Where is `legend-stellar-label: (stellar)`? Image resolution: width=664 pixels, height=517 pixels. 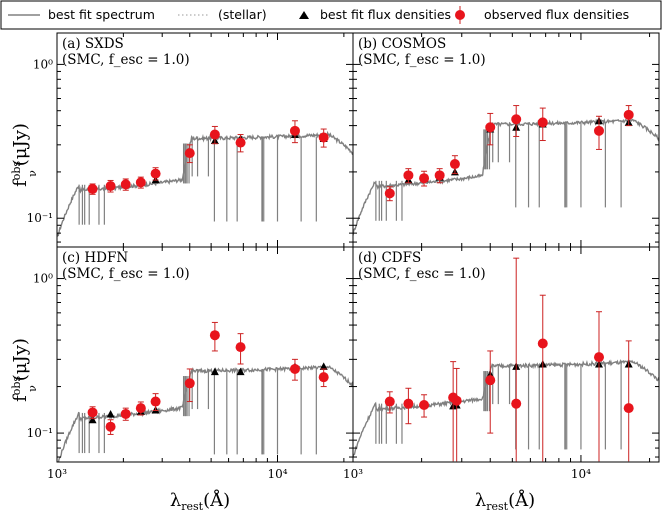 legend-stellar-label: (stellar) is located at coordinates (242, 14).